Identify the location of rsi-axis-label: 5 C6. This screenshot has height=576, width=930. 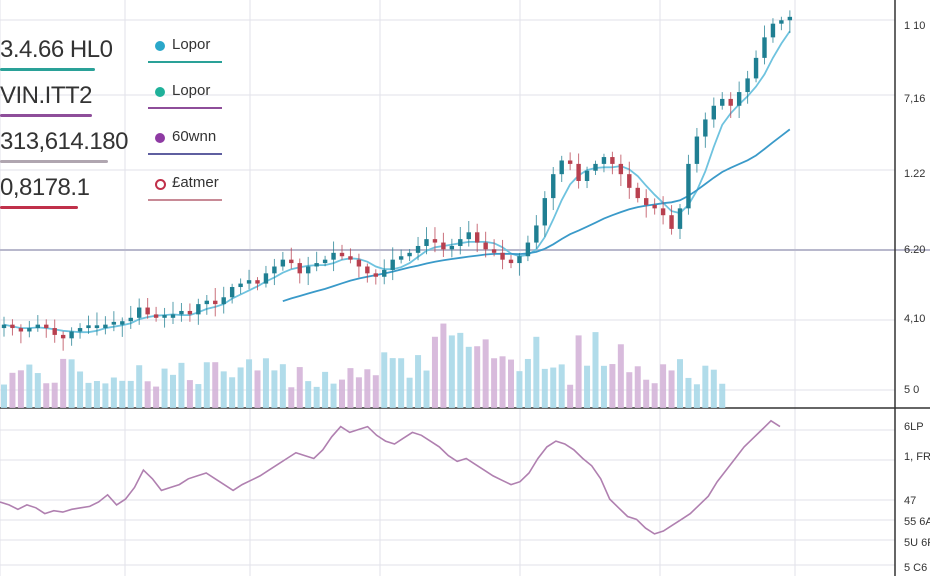
(916, 568).